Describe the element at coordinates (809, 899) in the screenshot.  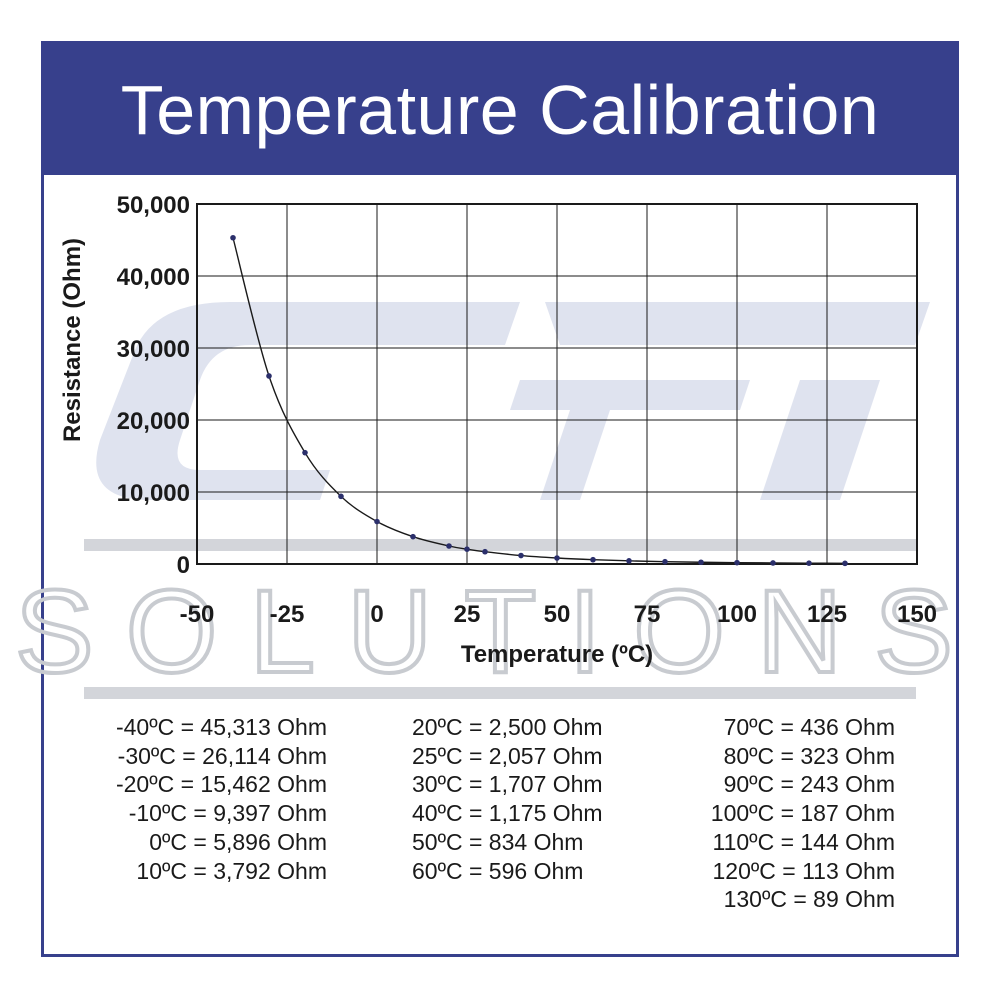
I see `table-row: 130ºC = 89 Ohm` at that location.